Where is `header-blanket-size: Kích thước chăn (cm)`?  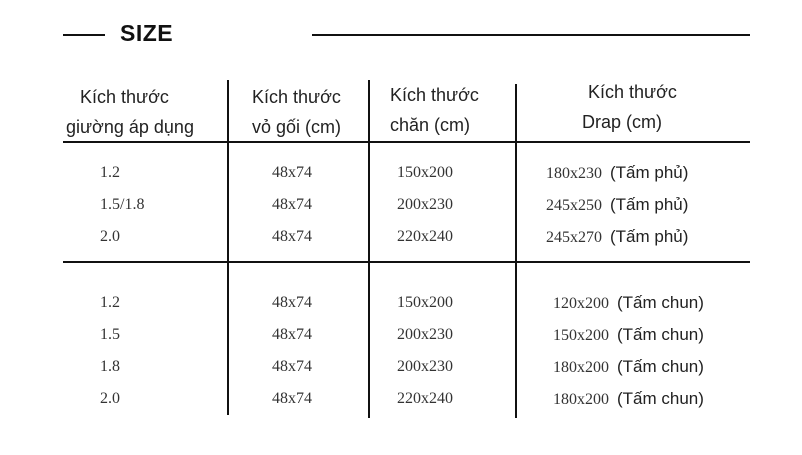
header-blanket-size: Kích thước chăn (cm) is located at coordinates (434, 110).